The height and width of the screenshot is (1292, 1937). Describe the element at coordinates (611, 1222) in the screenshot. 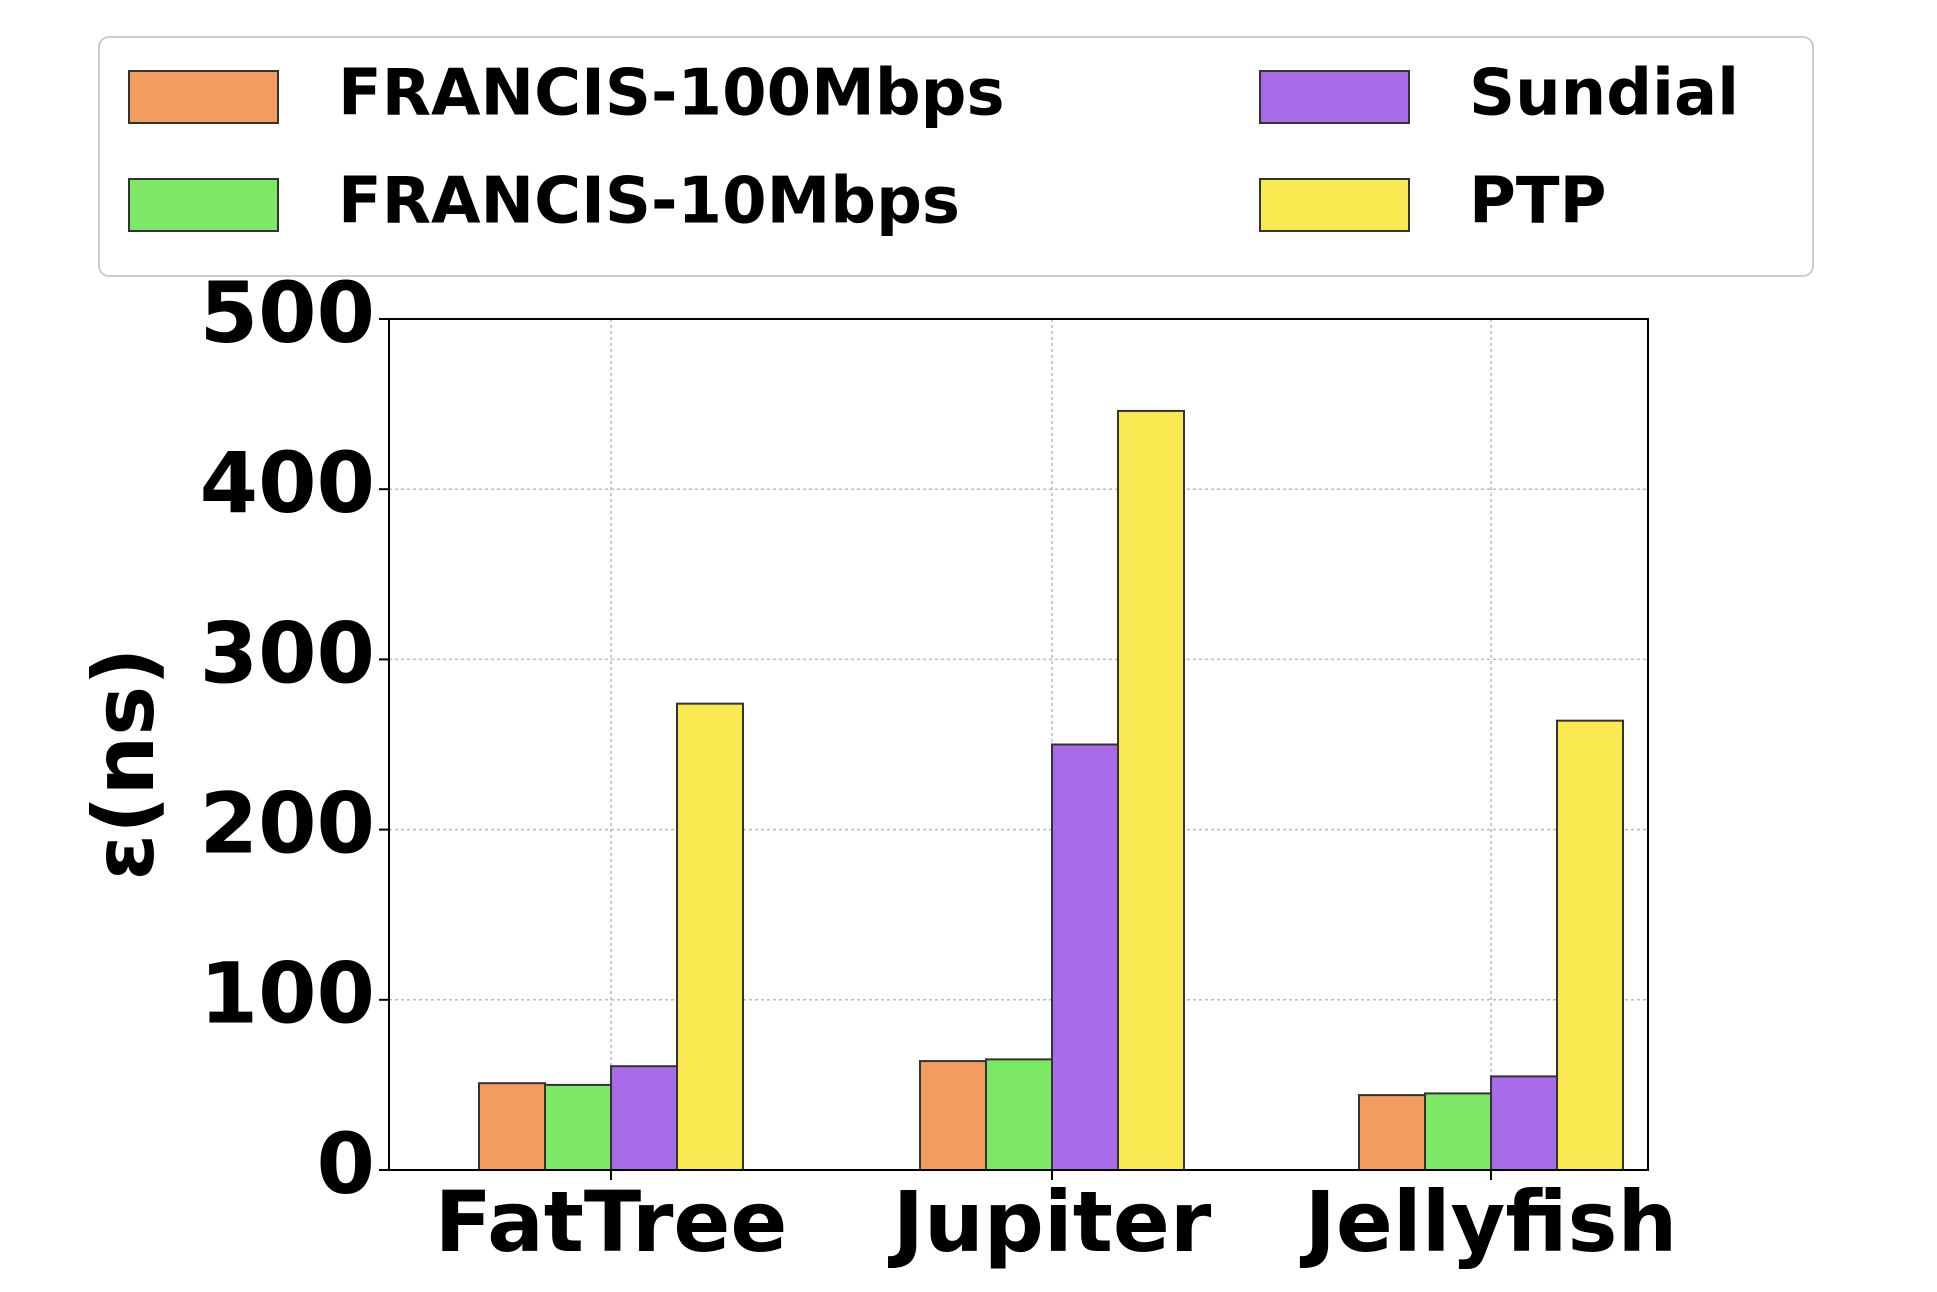

I see `x-tick-label: FatTree` at that location.